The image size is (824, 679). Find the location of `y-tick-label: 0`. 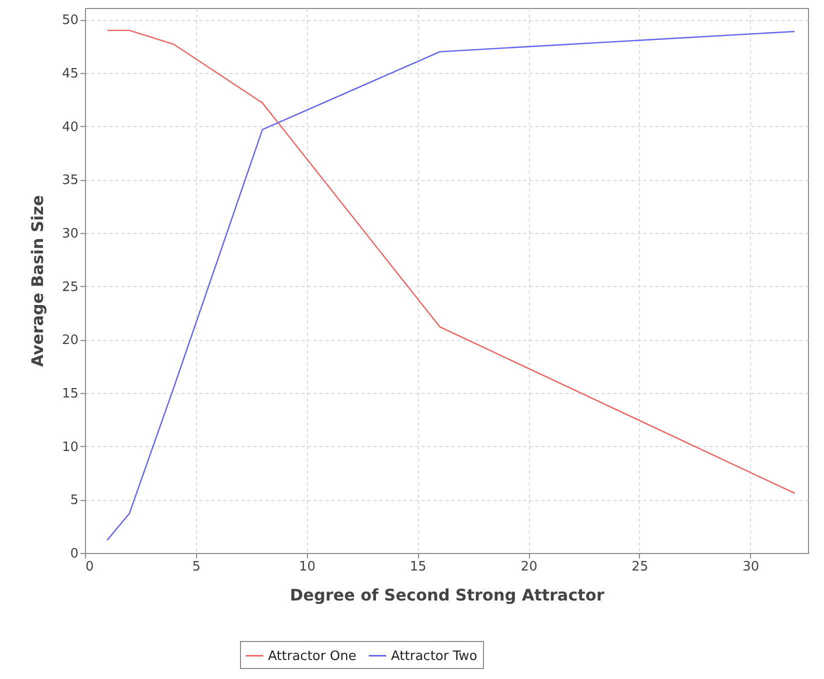

y-tick-label: 0 is located at coordinates (74, 554).